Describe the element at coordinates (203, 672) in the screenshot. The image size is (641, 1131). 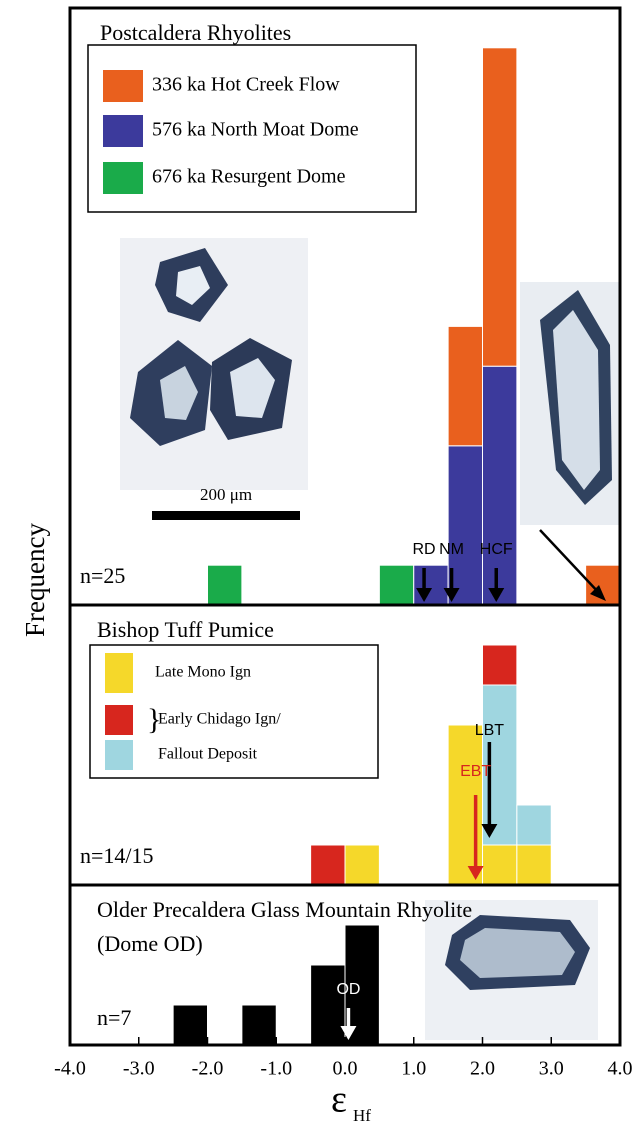
I see `legend-label: Late Mono Ign` at that location.